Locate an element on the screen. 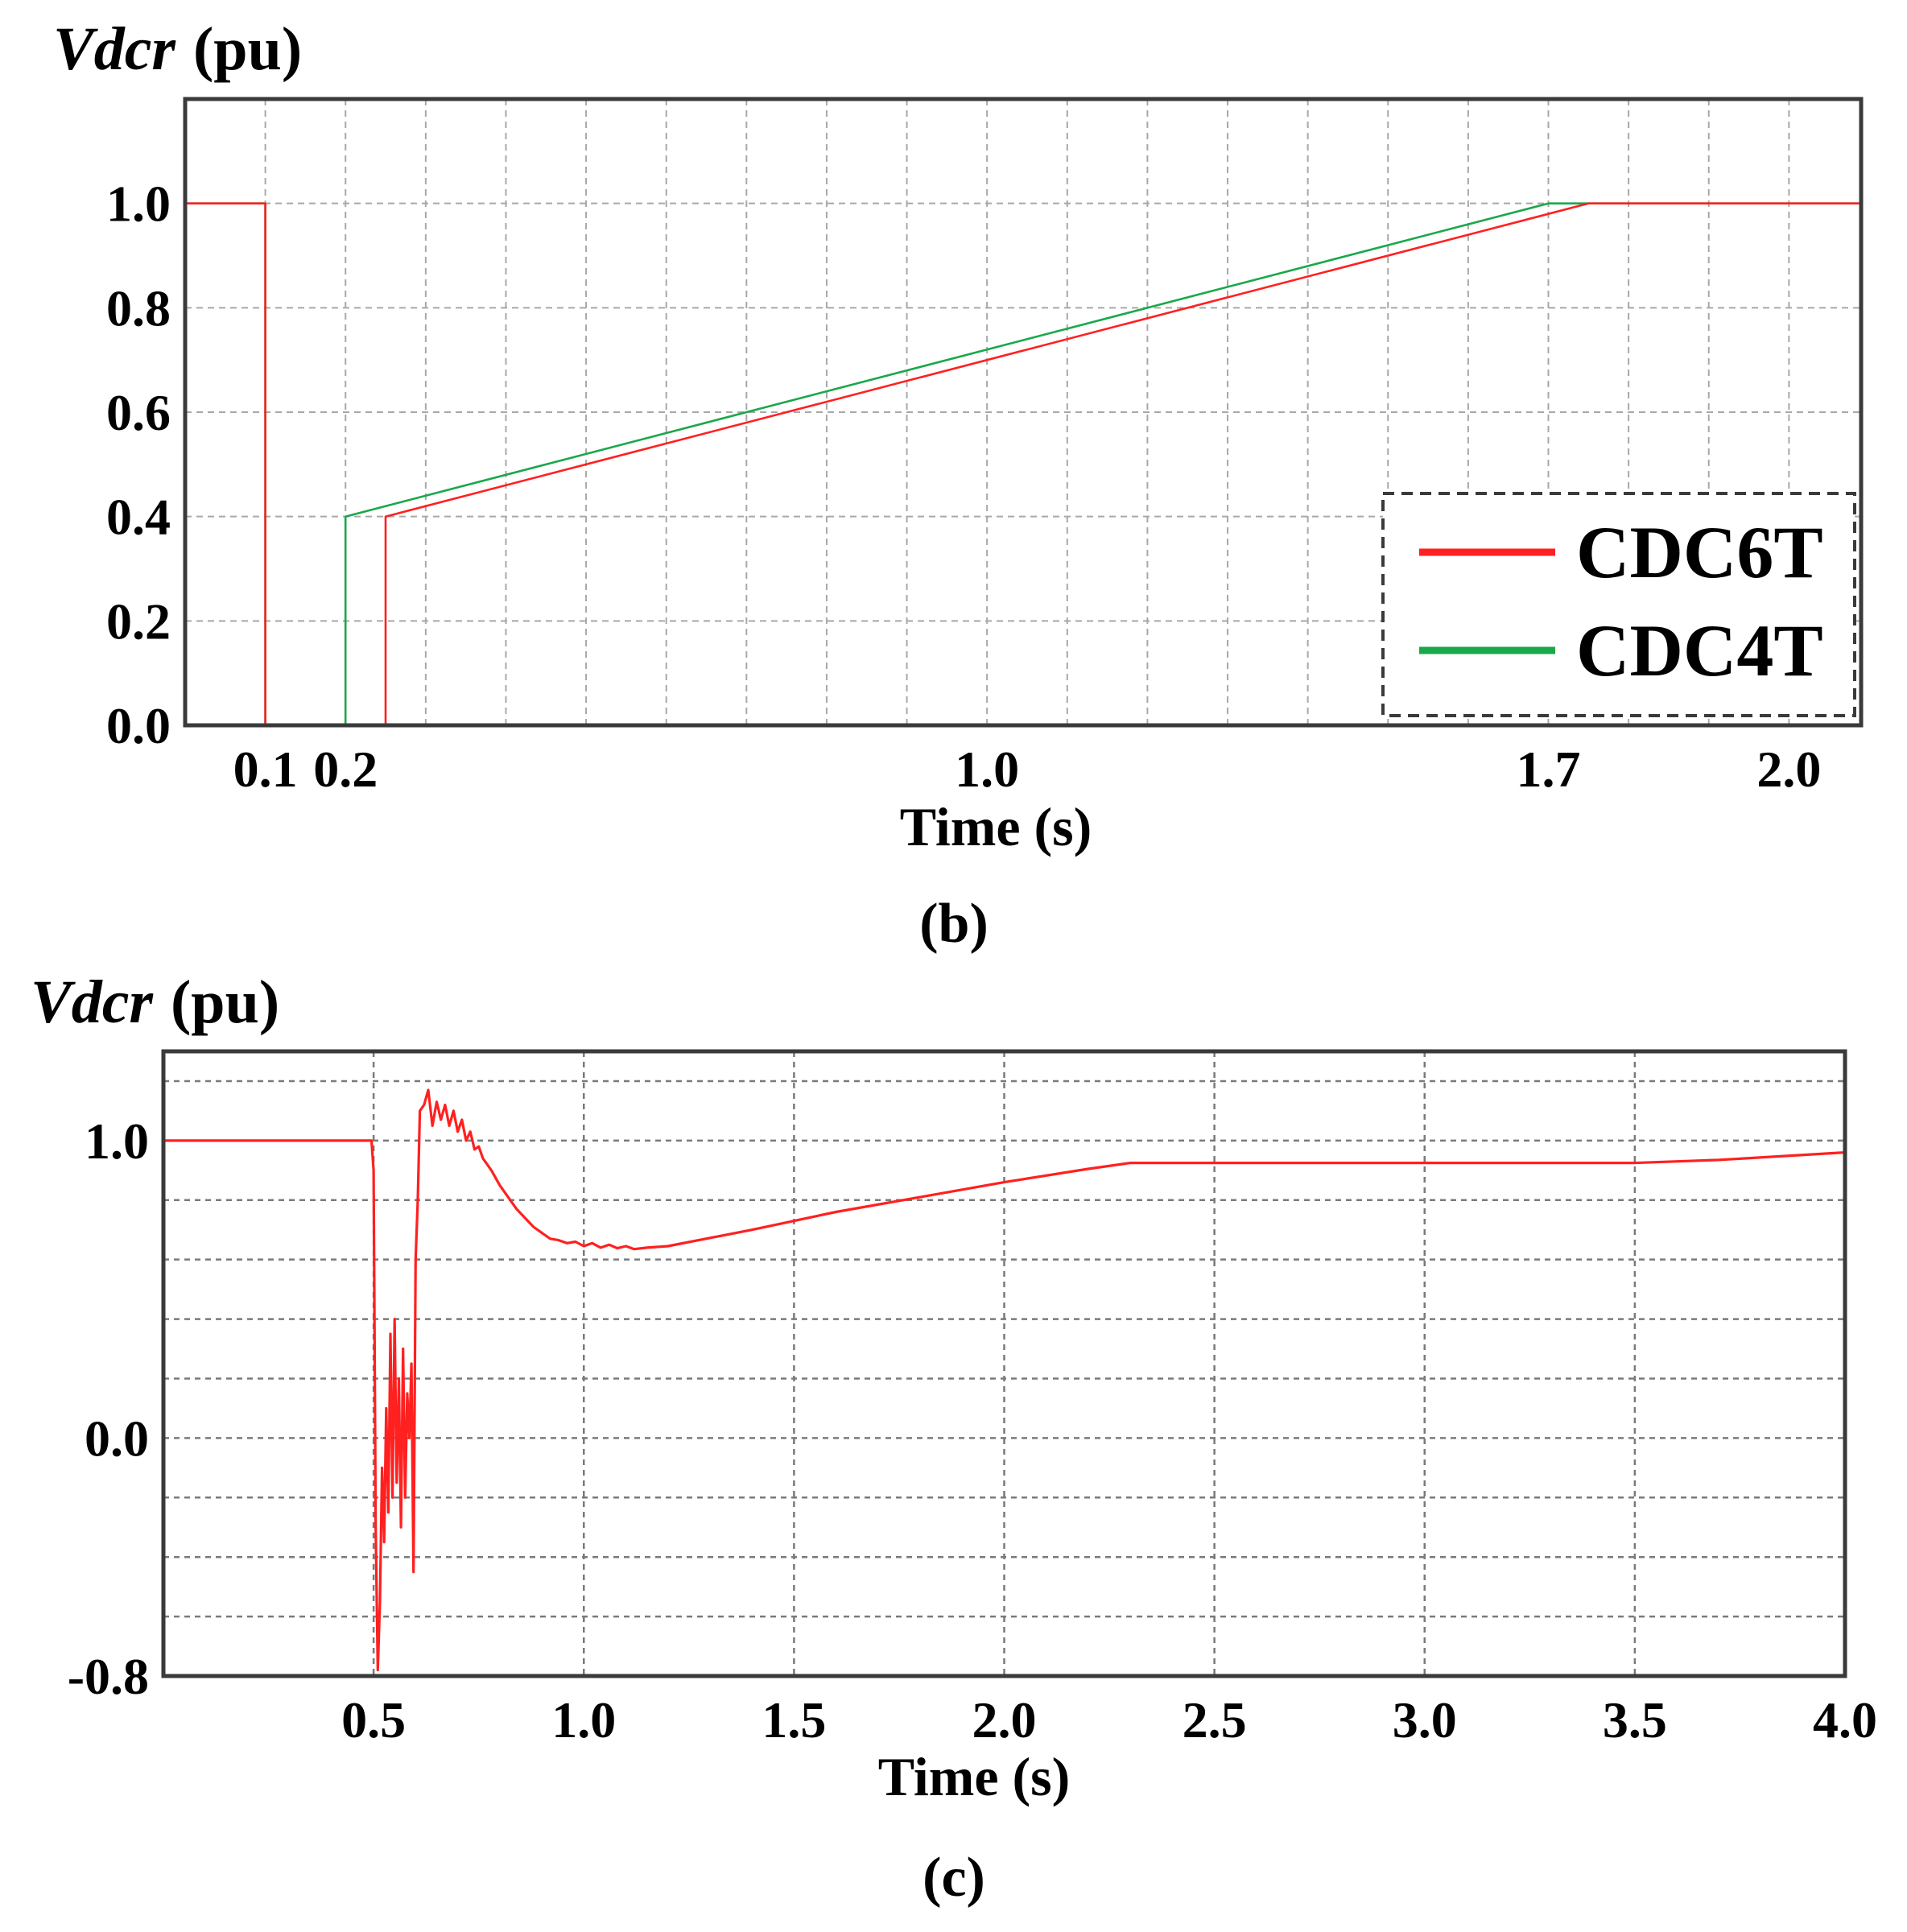 This screenshot has height=1932, width=1907. panel-b-legend: CDC6T CDC4T is located at coordinates (1618, 604).